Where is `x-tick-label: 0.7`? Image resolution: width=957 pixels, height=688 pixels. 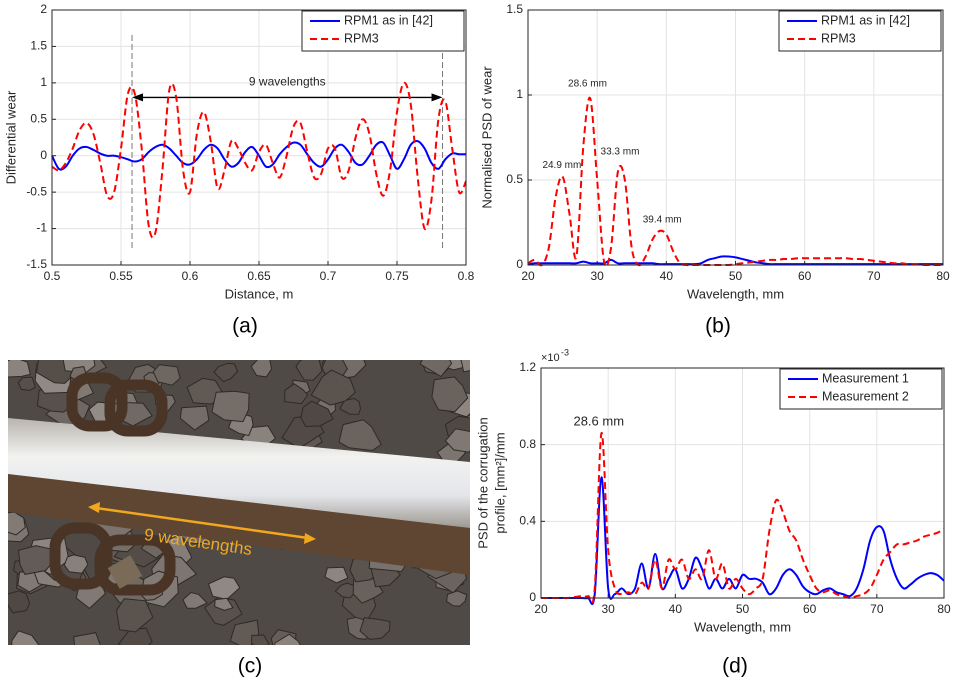 x-tick-label: 0.7 is located at coordinates (328, 276).